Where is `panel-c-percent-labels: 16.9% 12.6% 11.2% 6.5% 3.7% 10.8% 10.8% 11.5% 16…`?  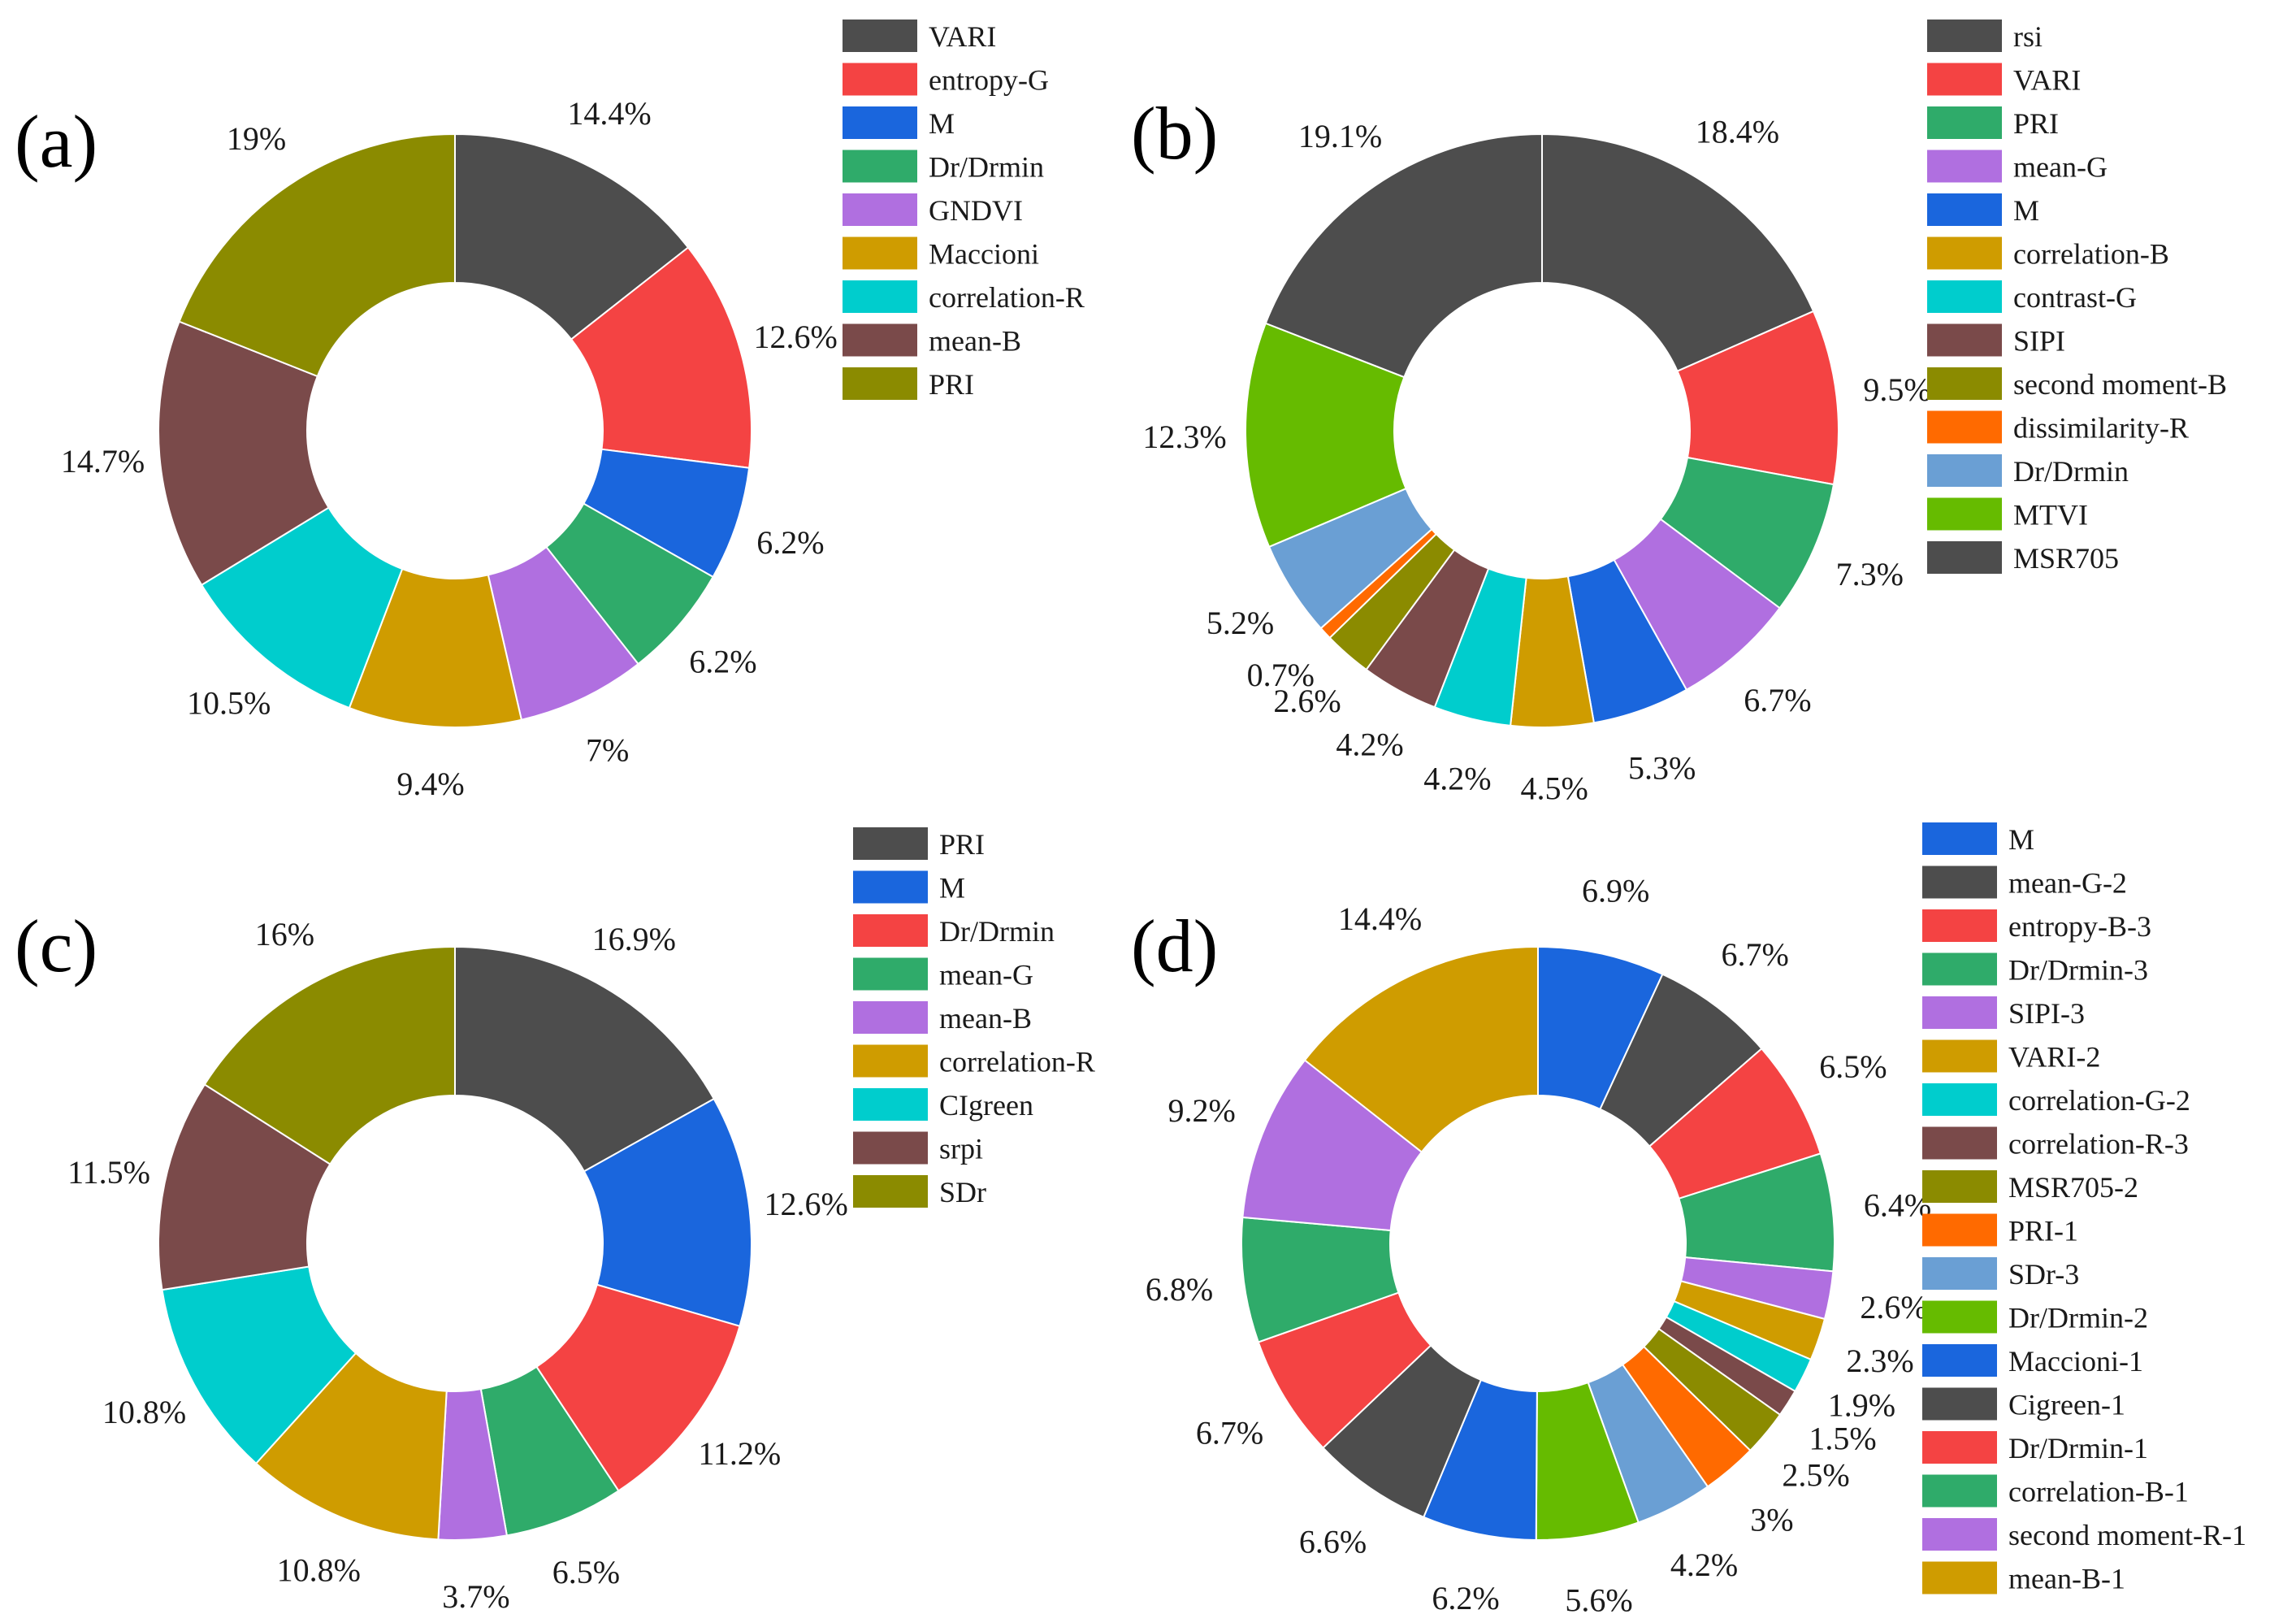
panel-c-percent-labels: 16.9% 12.6% 11.2% 6.5% 3.7% 10.8% 10.8% 11.5% 16… is located at coordinates (457, 1265).